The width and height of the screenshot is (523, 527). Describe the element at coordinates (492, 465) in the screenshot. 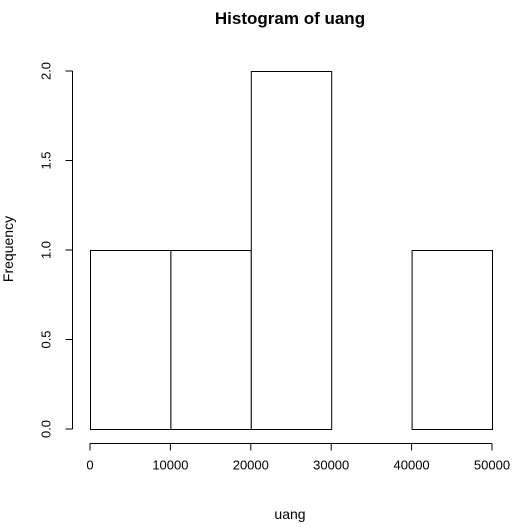

I see `x-tick-label: 50000` at that location.